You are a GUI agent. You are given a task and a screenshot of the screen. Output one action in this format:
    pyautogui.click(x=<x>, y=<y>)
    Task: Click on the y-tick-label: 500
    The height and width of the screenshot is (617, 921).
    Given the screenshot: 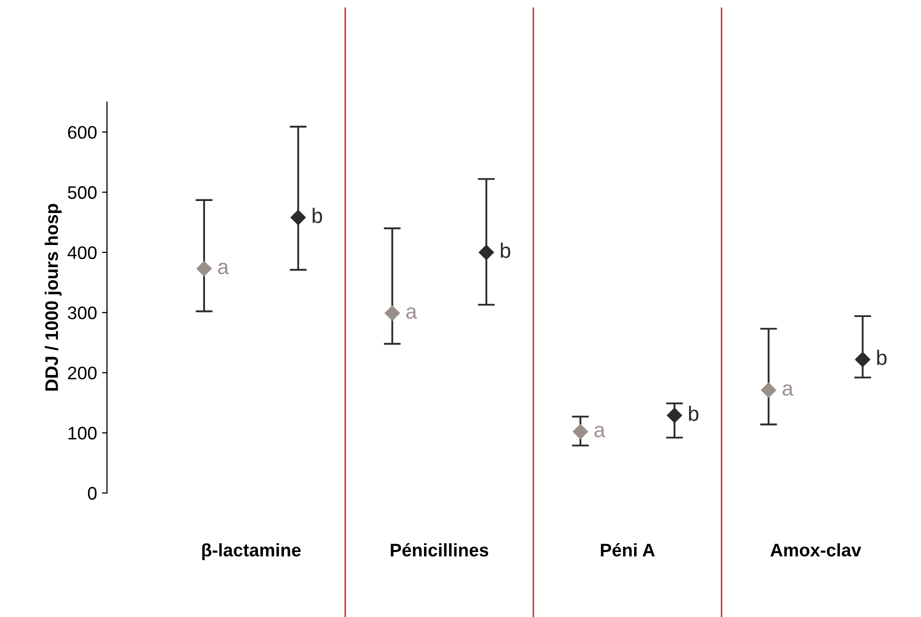 What is the action you would take?
    pyautogui.click(x=82, y=192)
    